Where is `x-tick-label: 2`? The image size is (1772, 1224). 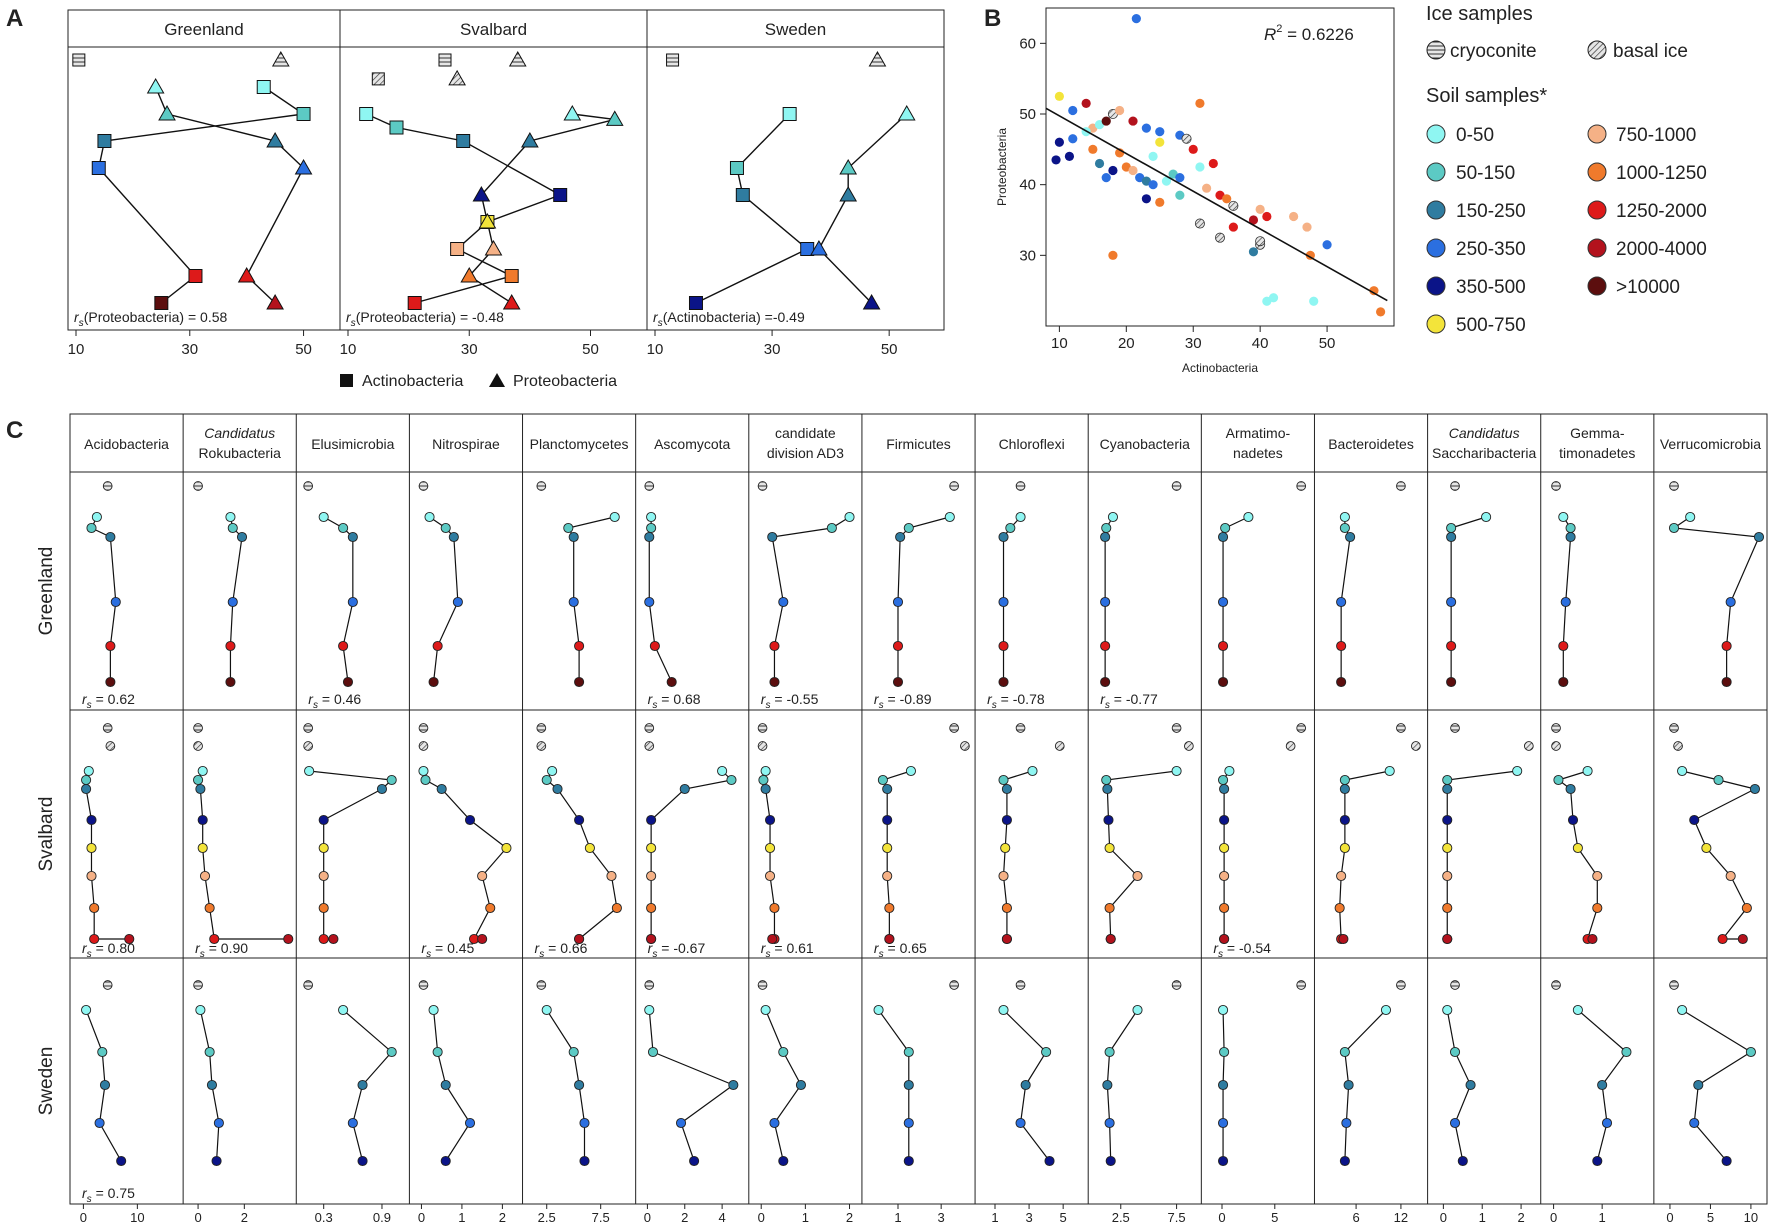 x-tick-label: 2 is located at coordinates (849, 1217).